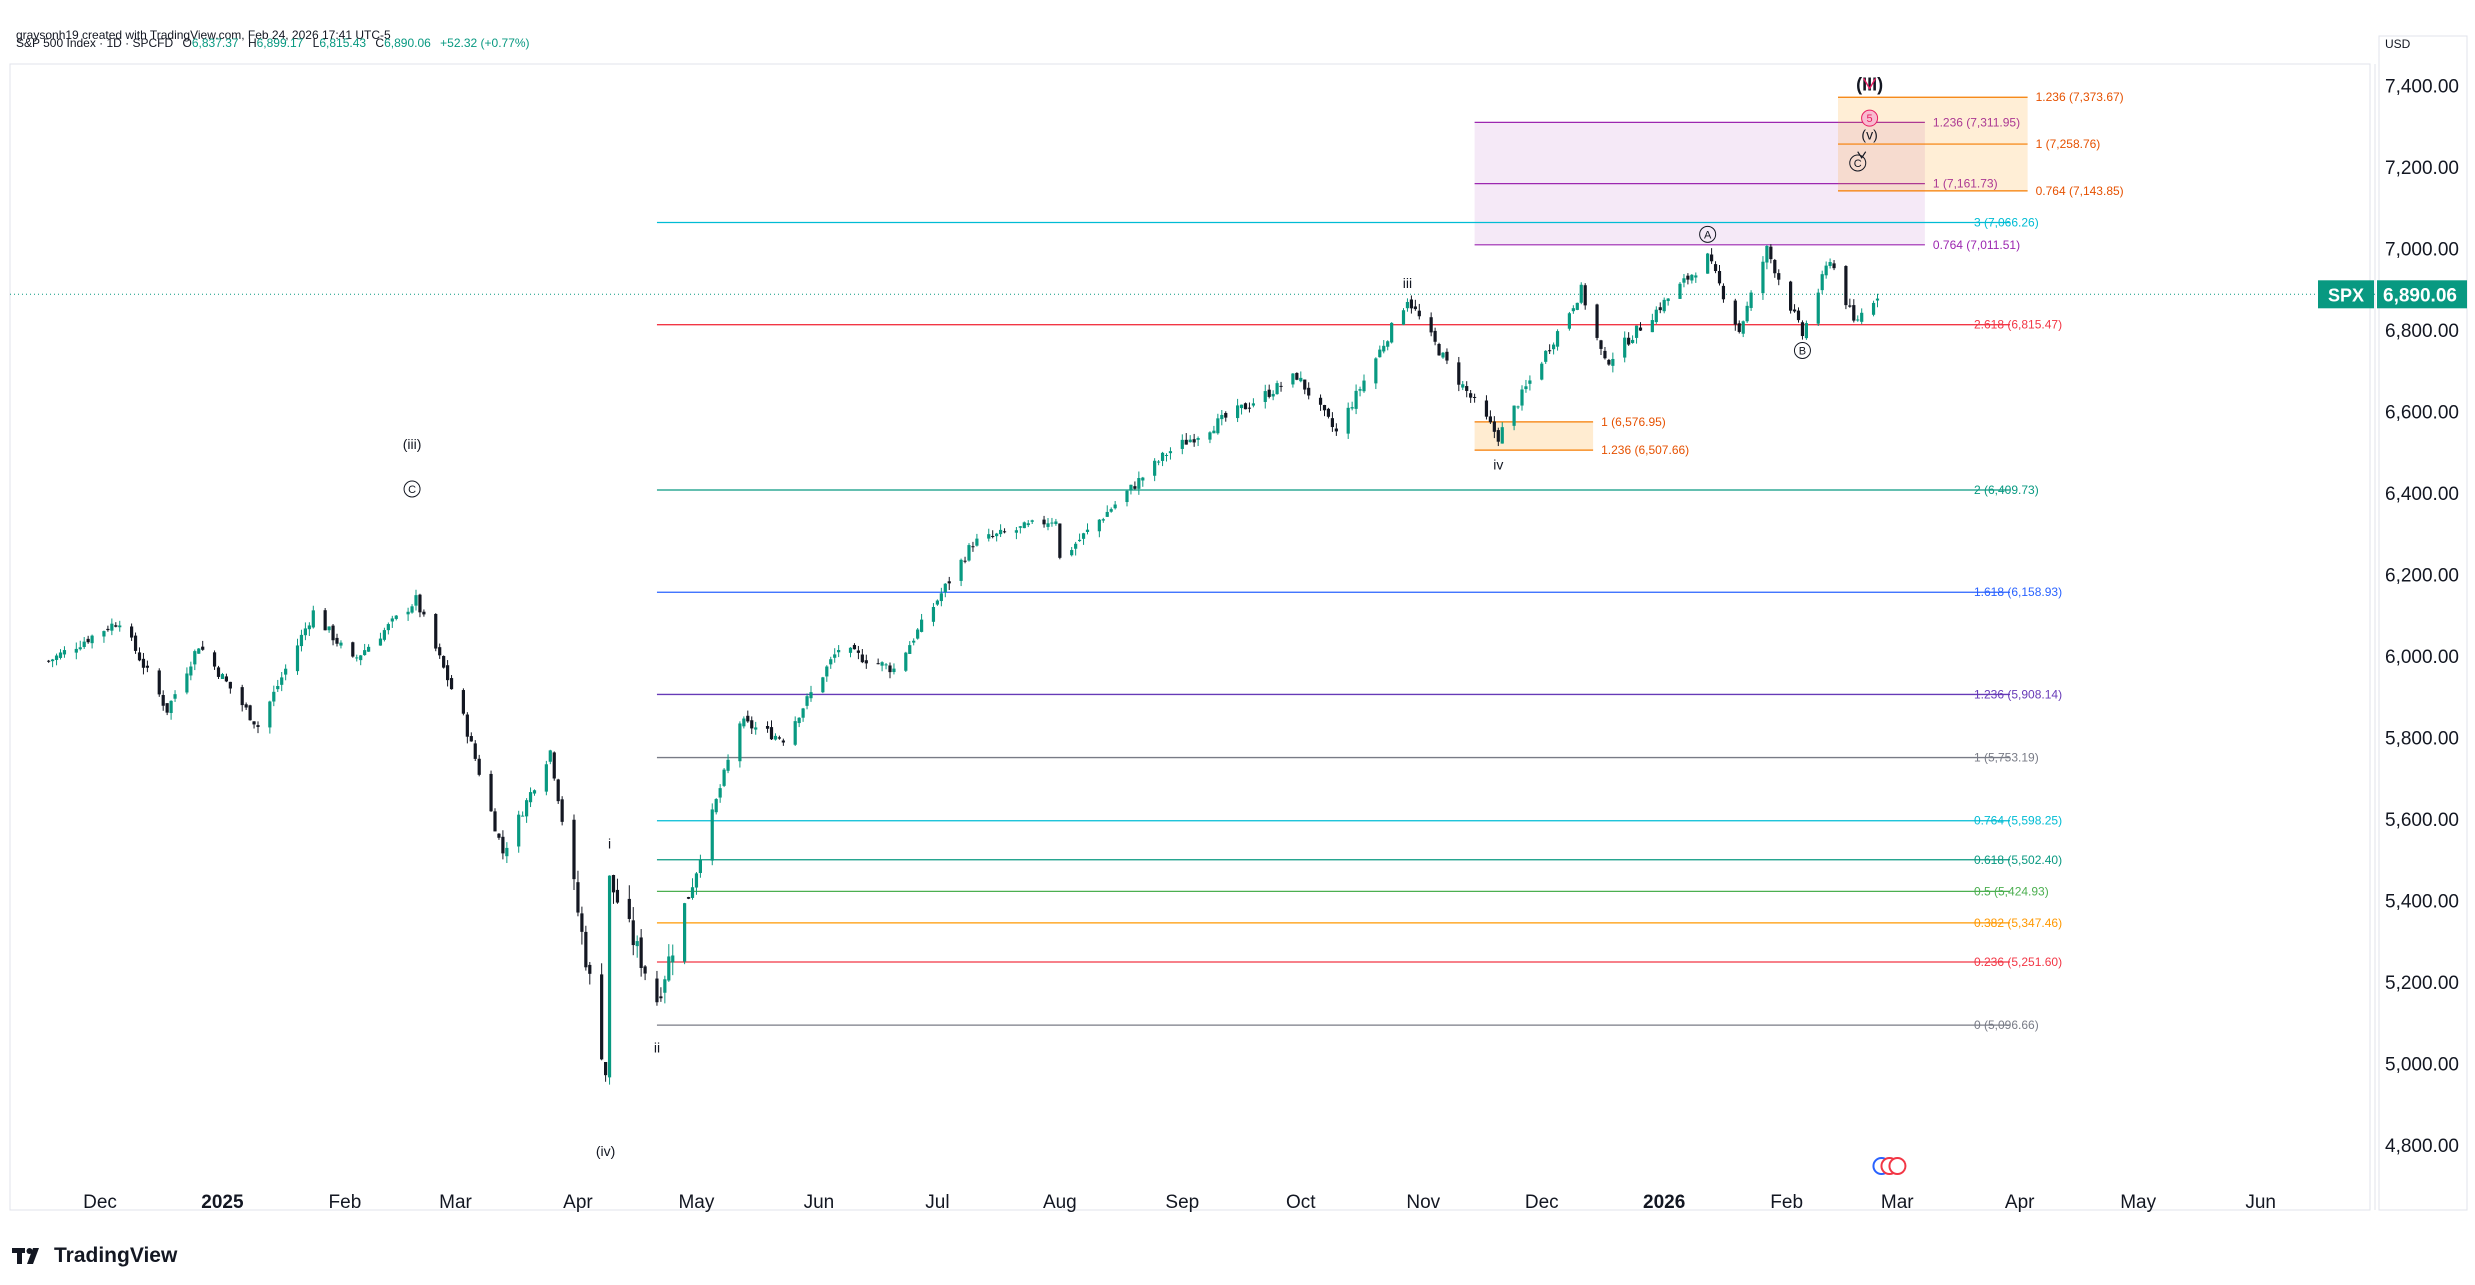  I want to click on wave-label: (iv), so click(605, 1151).